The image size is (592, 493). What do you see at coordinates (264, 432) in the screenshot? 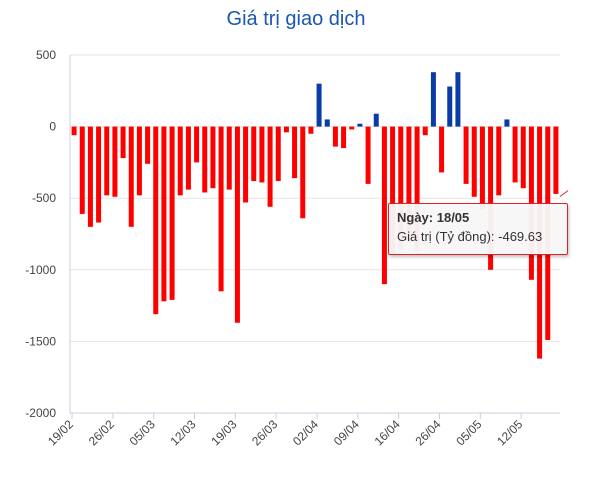
I see `x-tick-label: 26/03` at bounding box center [264, 432].